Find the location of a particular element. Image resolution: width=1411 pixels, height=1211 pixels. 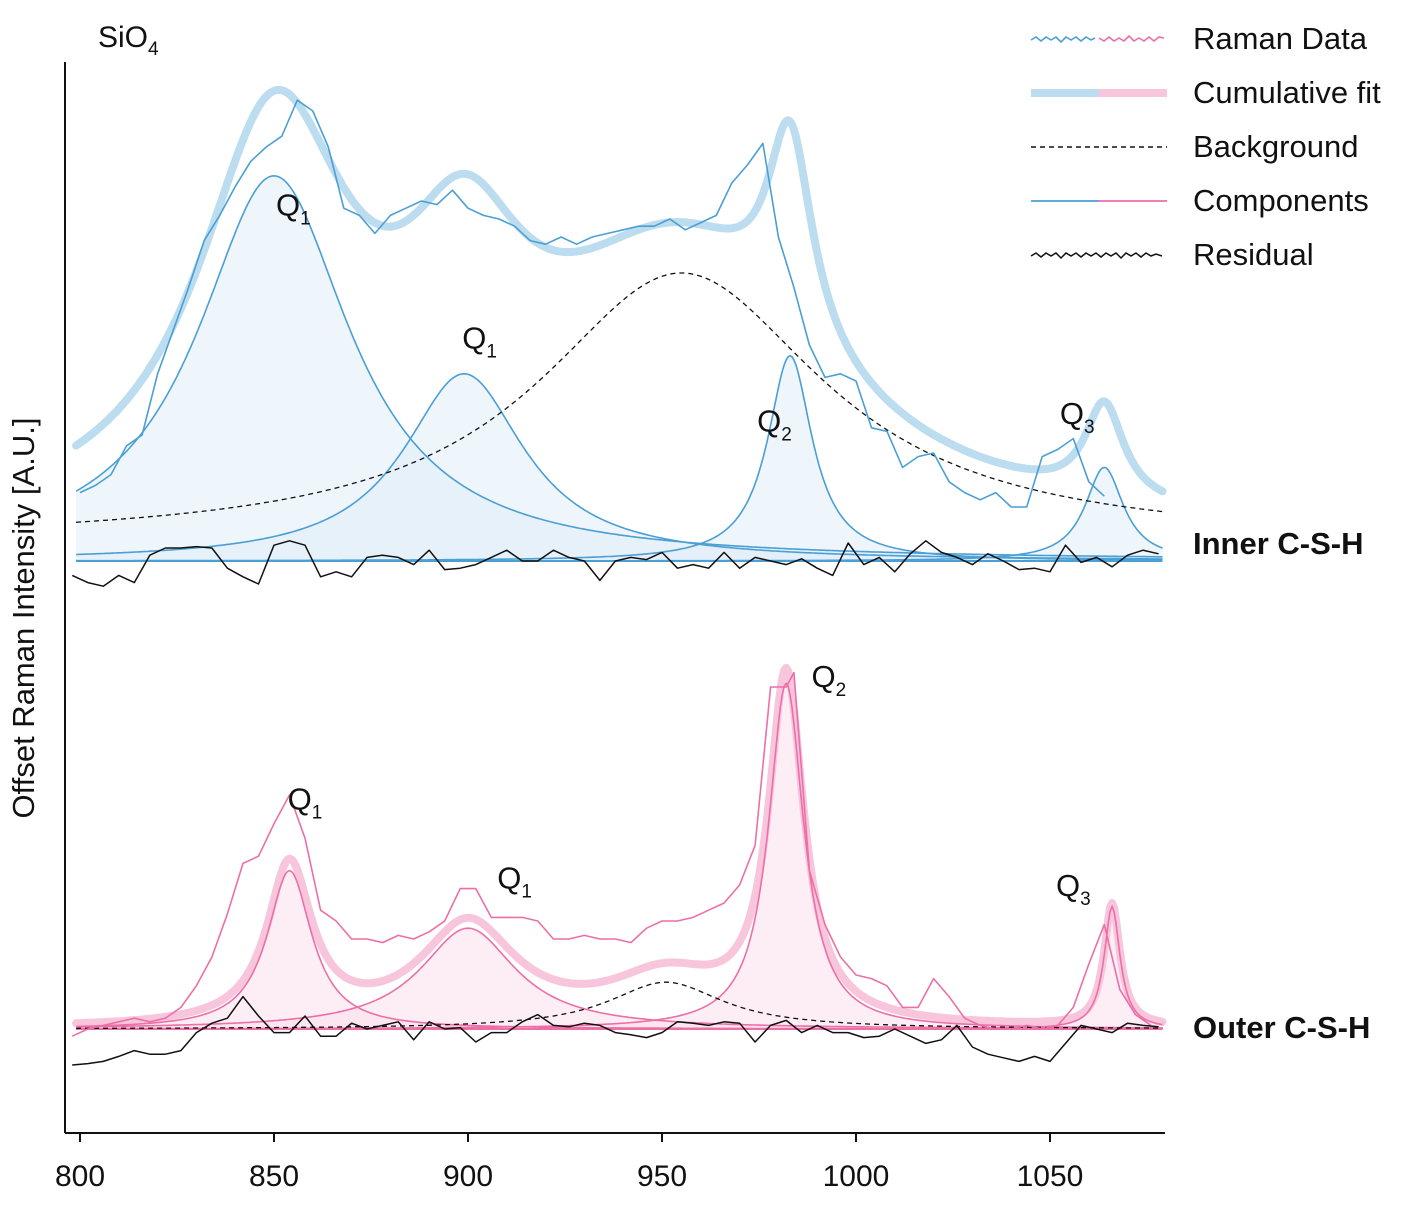

inner-peak-label-main-3: Q is located at coordinates (769, 420).